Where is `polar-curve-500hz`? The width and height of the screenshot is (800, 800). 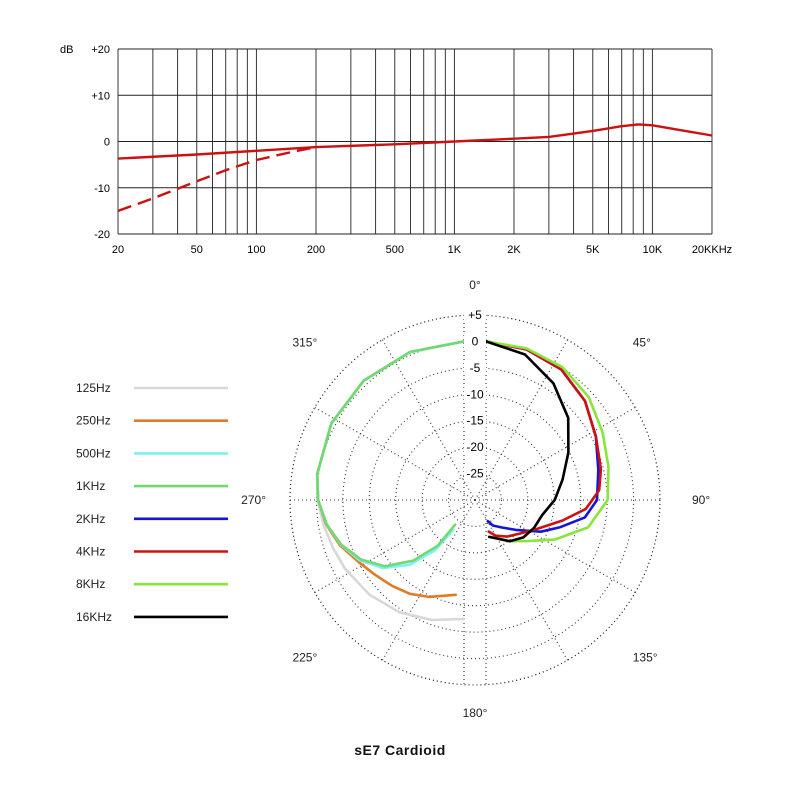 polar-curve-500hz is located at coordinates (390, 455).